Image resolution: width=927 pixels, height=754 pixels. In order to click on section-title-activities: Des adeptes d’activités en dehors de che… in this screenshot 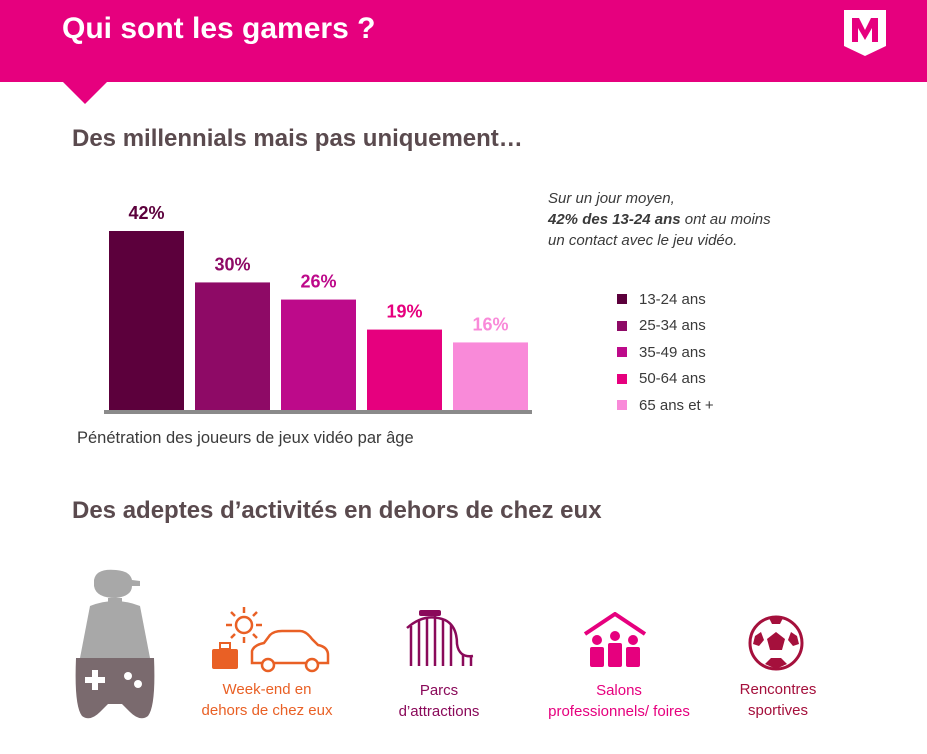, I will do `click(337, 510)`.